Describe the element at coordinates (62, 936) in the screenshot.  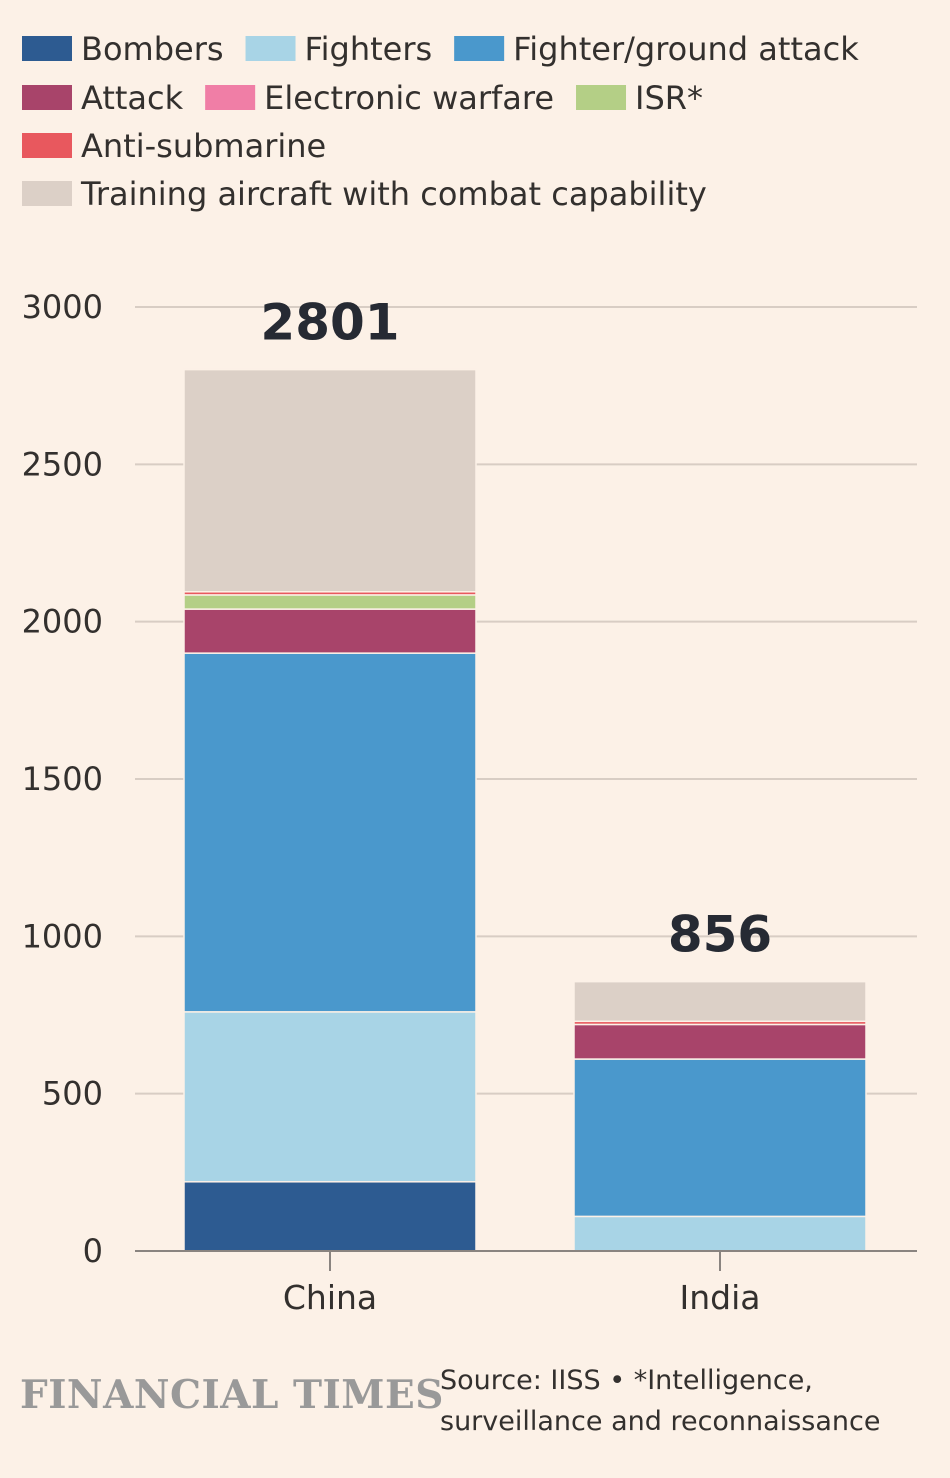
I see `y-tick-label-1000: 1000` at that location.